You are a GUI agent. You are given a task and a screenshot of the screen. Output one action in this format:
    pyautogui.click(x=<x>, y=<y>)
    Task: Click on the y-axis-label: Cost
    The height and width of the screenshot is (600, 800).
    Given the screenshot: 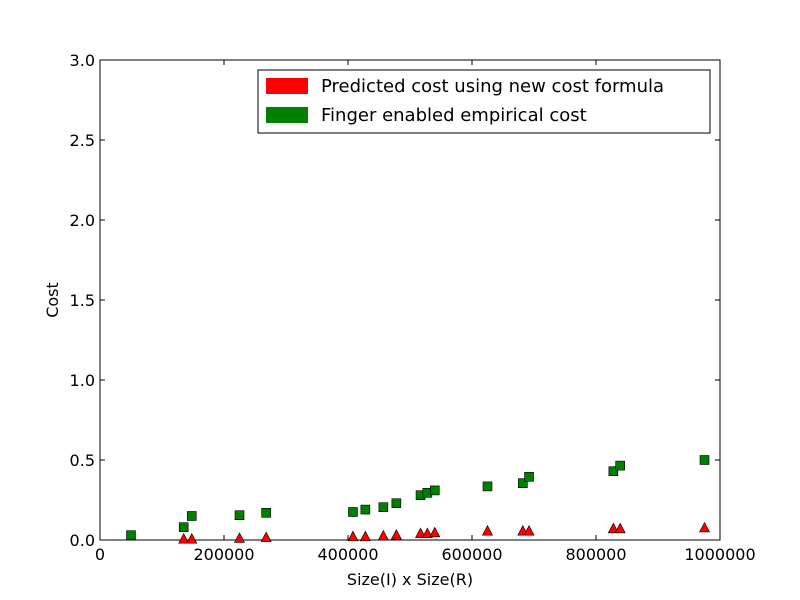 What is the action you would take?
    pyautogui.click(x=52, y=300)
    